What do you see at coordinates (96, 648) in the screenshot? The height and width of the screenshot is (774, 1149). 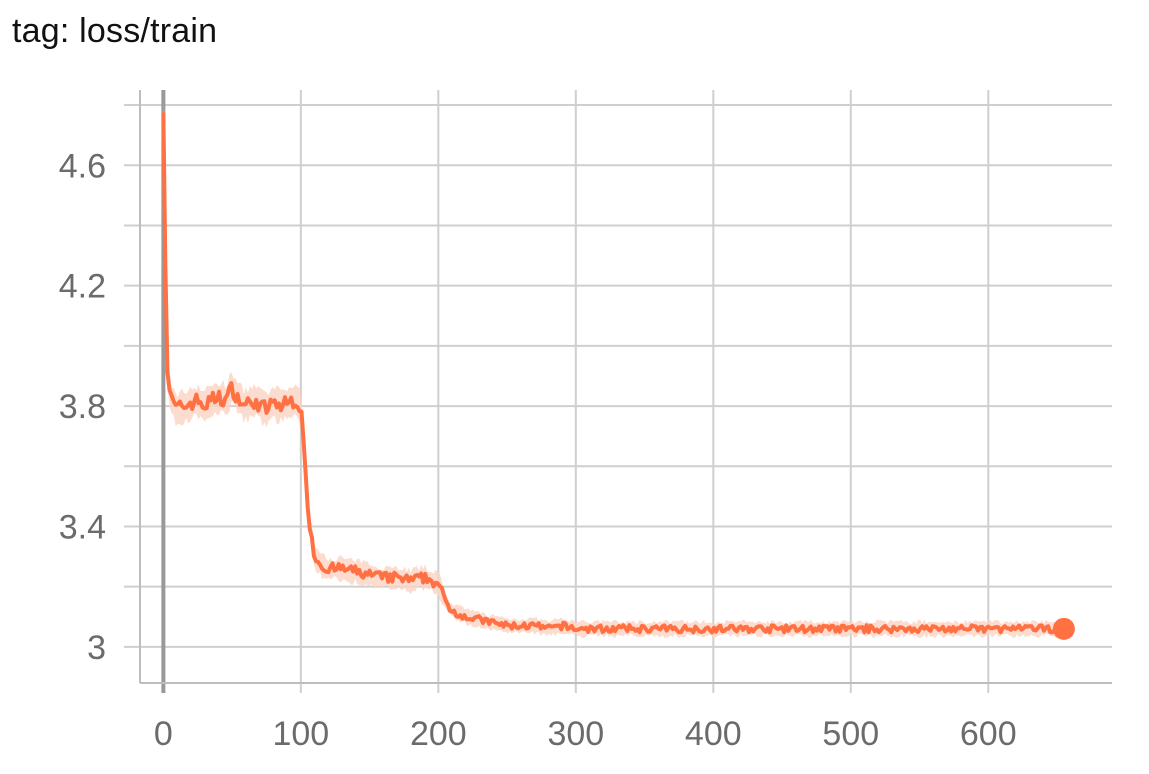 I see `y-tick-label: 3` at bounding box center [96, 648].